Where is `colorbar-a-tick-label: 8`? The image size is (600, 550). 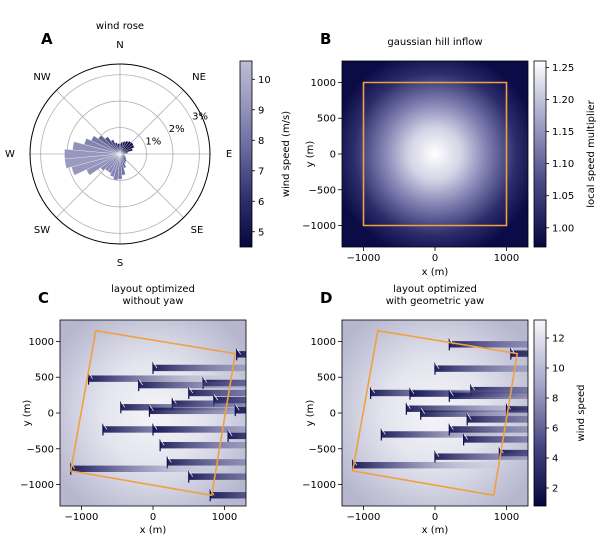 colorbar-a-tick-label: 8 is located at coordinates (261, 141).